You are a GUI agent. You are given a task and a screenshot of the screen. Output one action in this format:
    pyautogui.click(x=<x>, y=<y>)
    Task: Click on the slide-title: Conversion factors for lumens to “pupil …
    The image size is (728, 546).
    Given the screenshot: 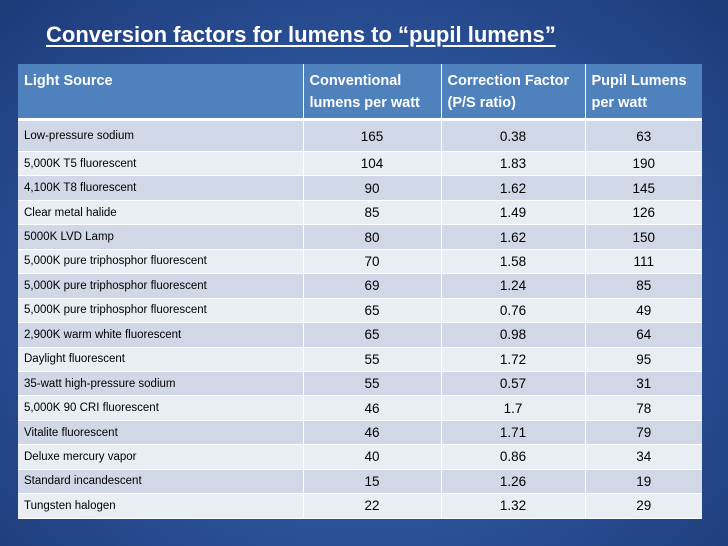 What is the action you would take?
    pyautogui.click(x=301, y=34)
    